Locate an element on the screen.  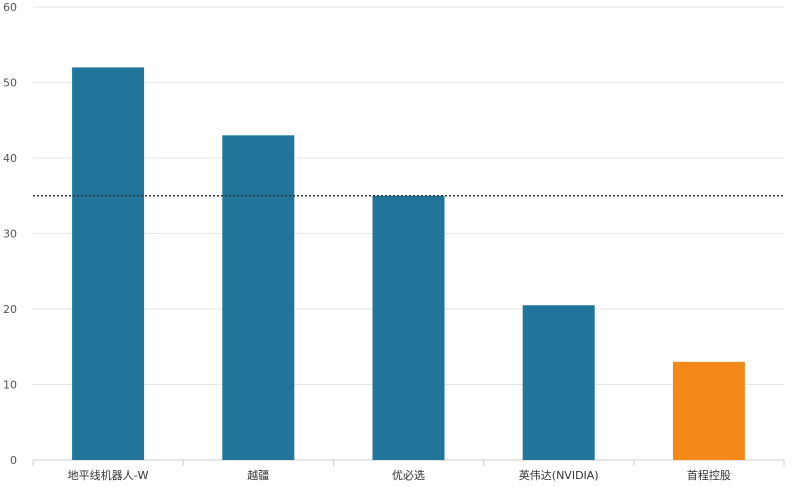
x-category-label-5: 首程控股 is located at coordinates (709, 475).